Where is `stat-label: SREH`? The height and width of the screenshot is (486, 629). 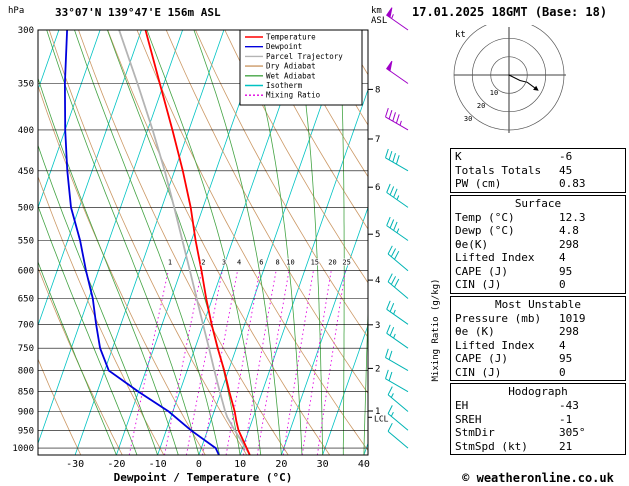 stat-label: SREH is located at coordinates (468, 419).